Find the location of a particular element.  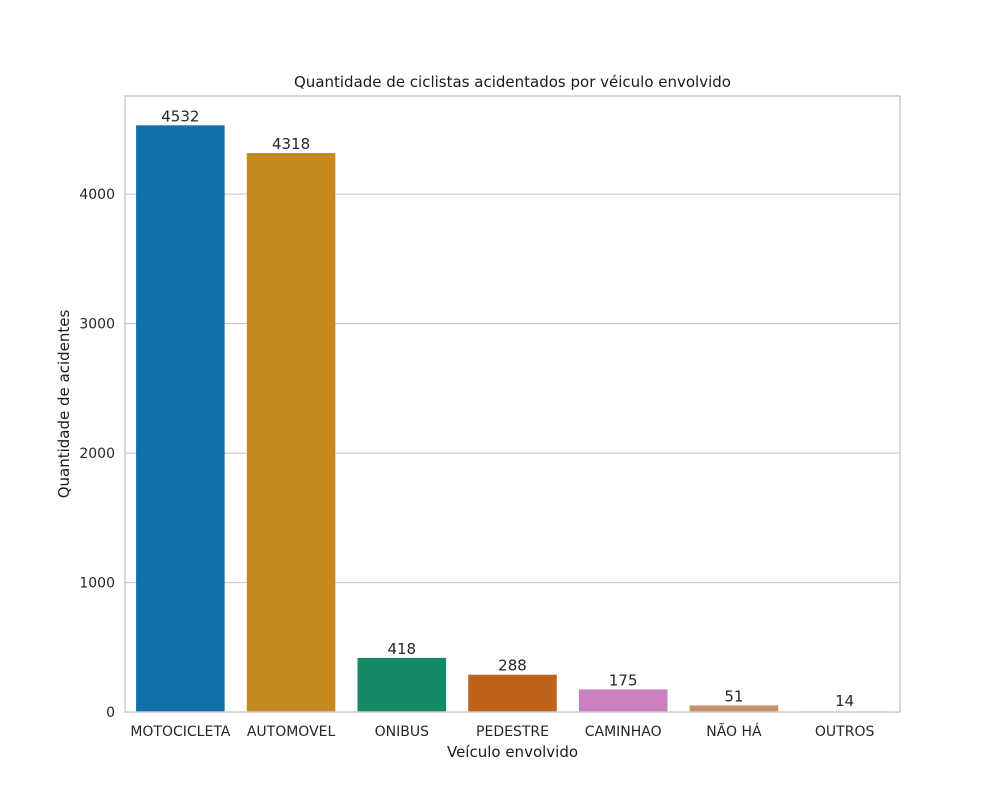

data-label: 288 is located at coordinates (512, 666).